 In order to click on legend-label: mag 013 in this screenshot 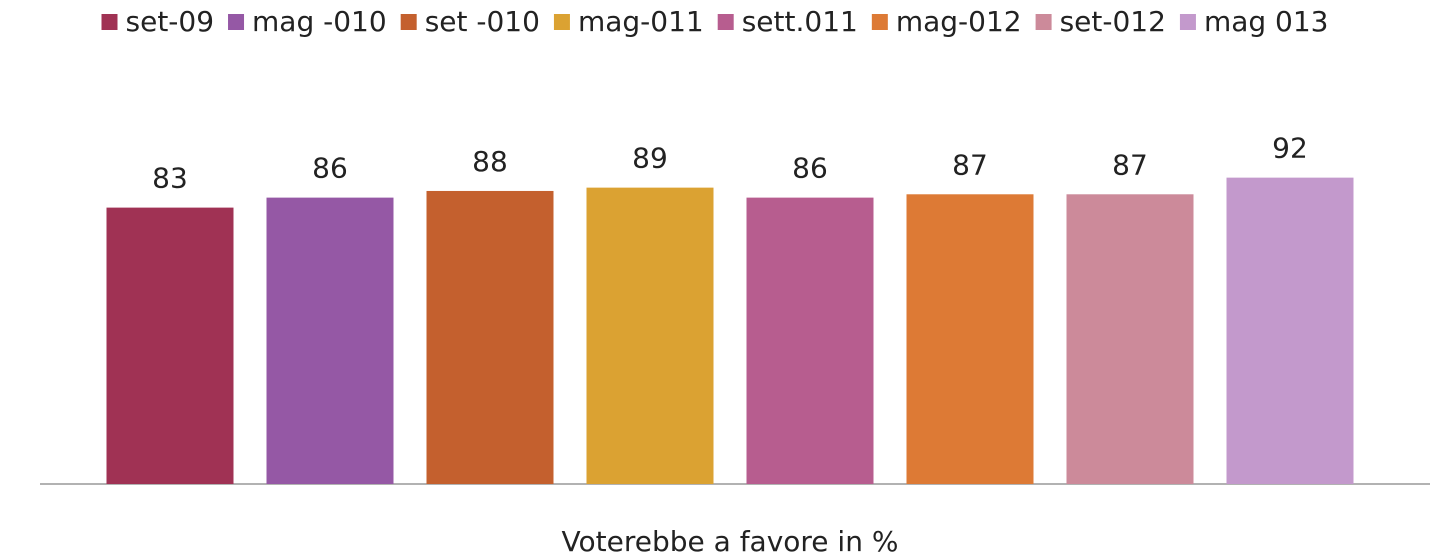, I will do `click(1266, 21)`.